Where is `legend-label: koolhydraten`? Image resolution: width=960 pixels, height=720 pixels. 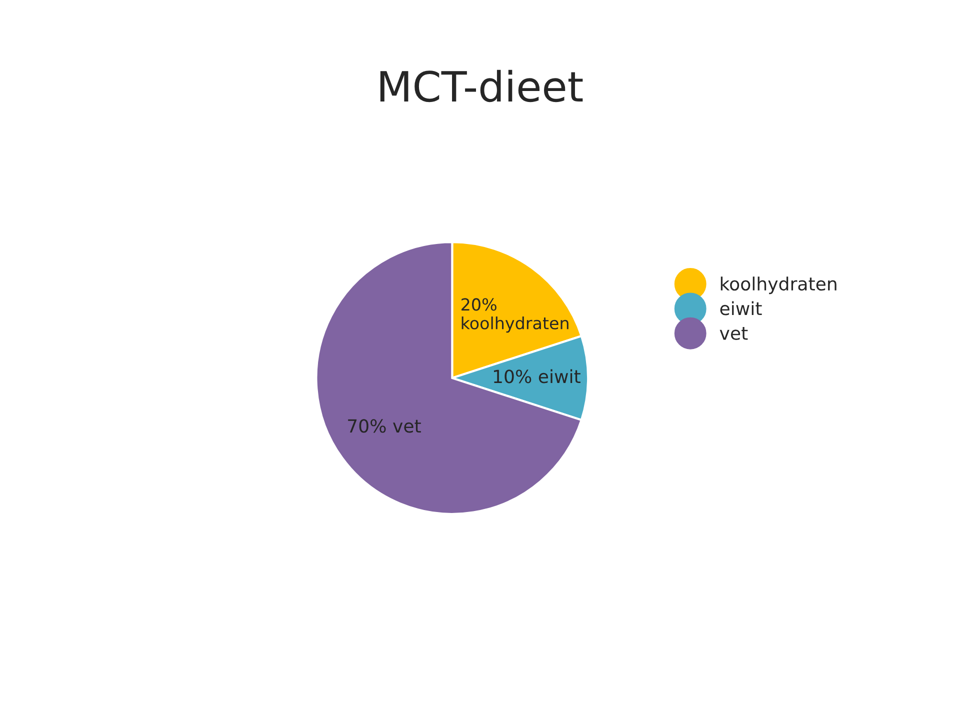 legend-label: koolhydraten is located at coordinates (778, 285).